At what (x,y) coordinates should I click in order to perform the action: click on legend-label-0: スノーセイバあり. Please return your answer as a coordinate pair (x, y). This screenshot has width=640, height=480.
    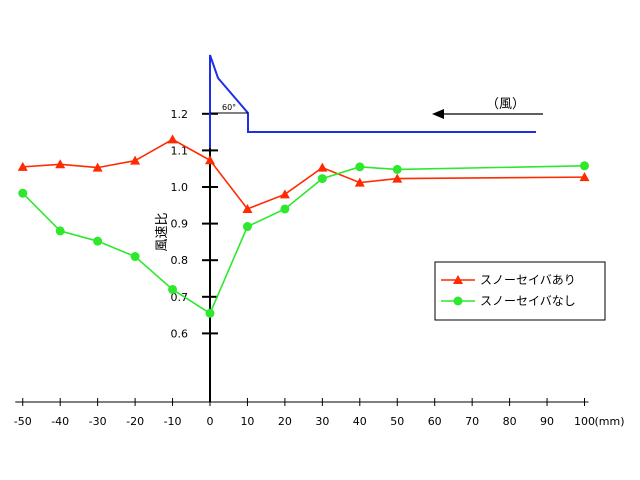
    Looking at the image, I should click on (528, 280).